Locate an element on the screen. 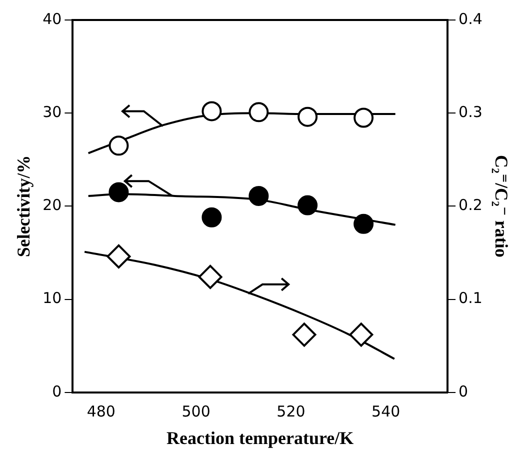 Image resolution: width=525 pixels, height=464 pixels. y2-tick-label: 0 is located at coordinates (463, 391).